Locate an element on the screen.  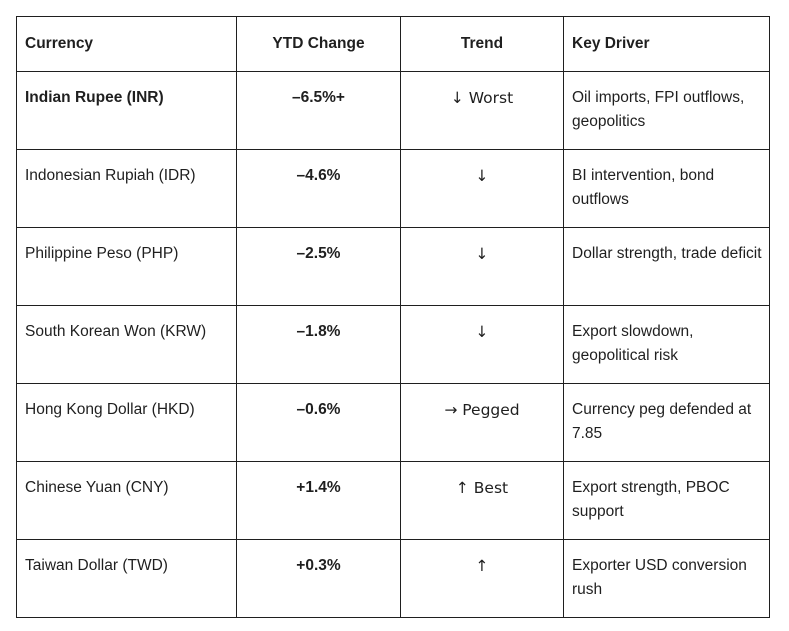
header-trend: Trend is located at coordinates (482, 44).